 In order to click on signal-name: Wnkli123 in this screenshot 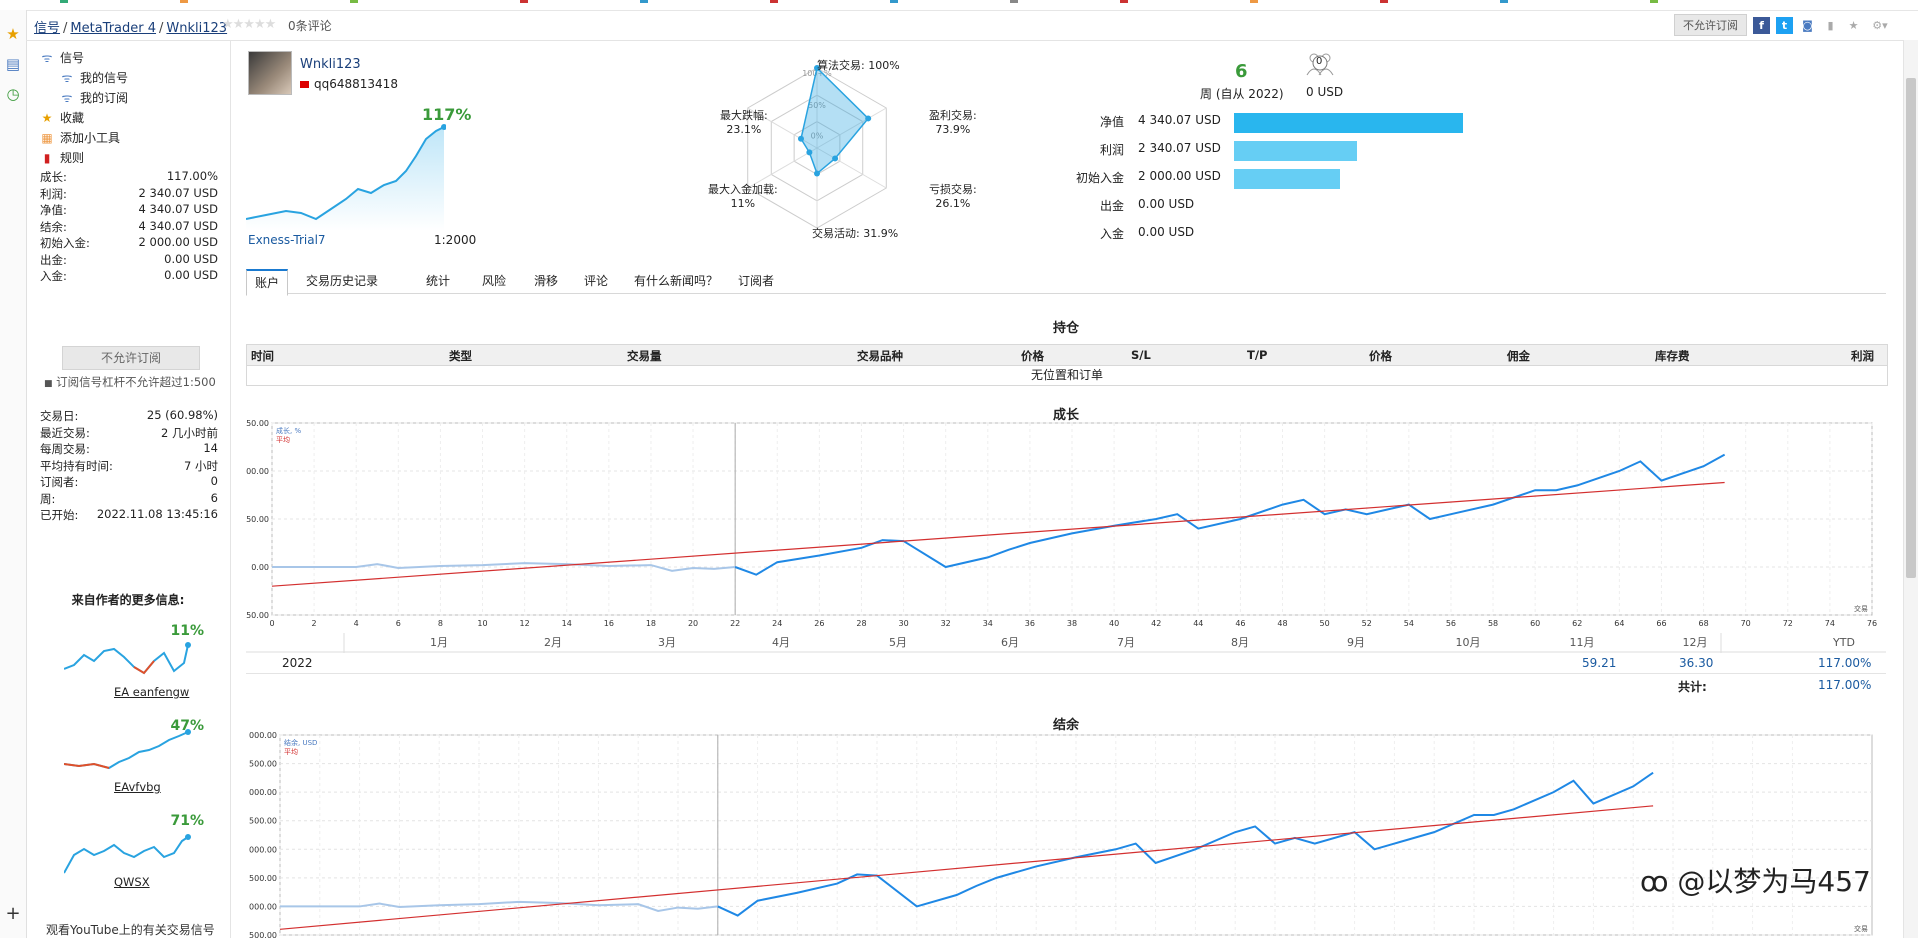, I will do `click(330, 64)`.